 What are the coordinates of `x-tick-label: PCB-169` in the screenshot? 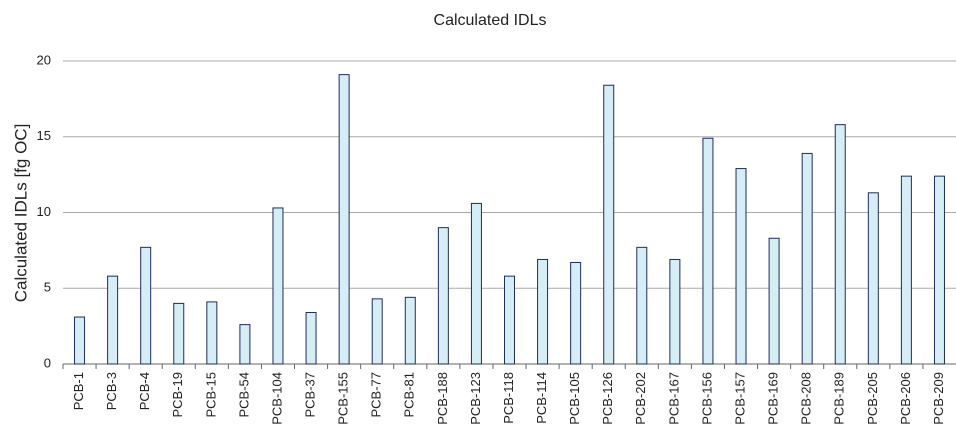 It's located at (773, 398).